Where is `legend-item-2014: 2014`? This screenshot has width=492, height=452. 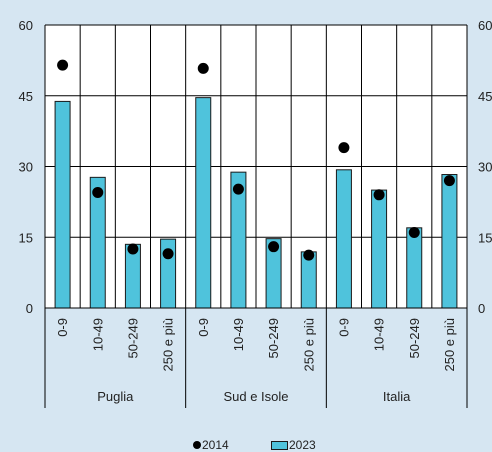 legend-item-2014: 2014 is located at coordinates (211, 445).